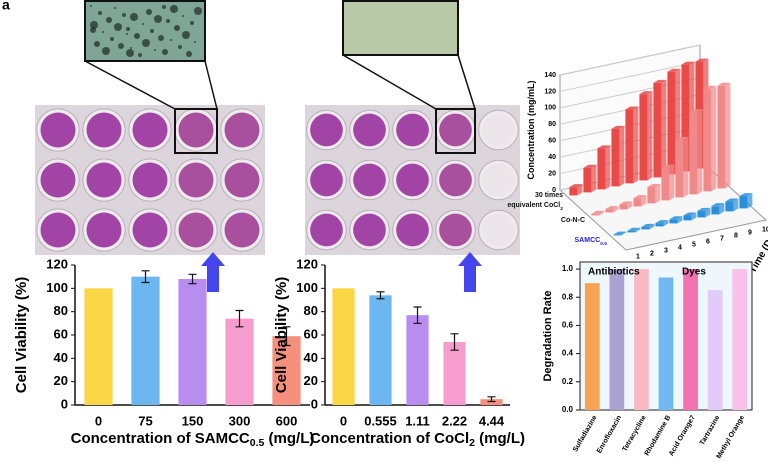 The height and width of the screenshot is (462, 768). What do you see at coordinates (609, 434) in the screenshot?
I see `x-tick-label: Enrofloxacin` at bounding box center [609, 434].